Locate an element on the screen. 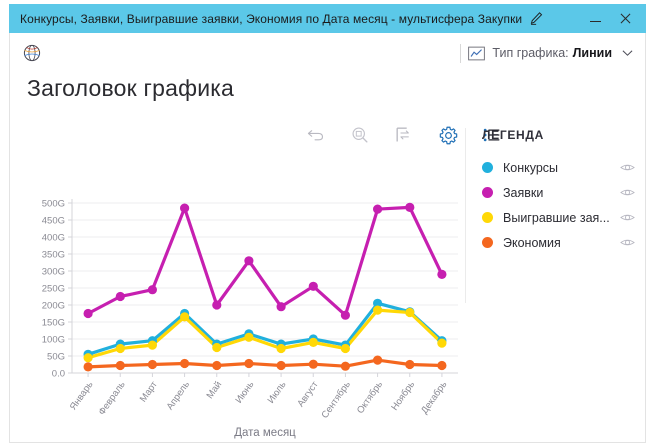  y-axis-tick-label: 350G is located at coordinates (53, 254).